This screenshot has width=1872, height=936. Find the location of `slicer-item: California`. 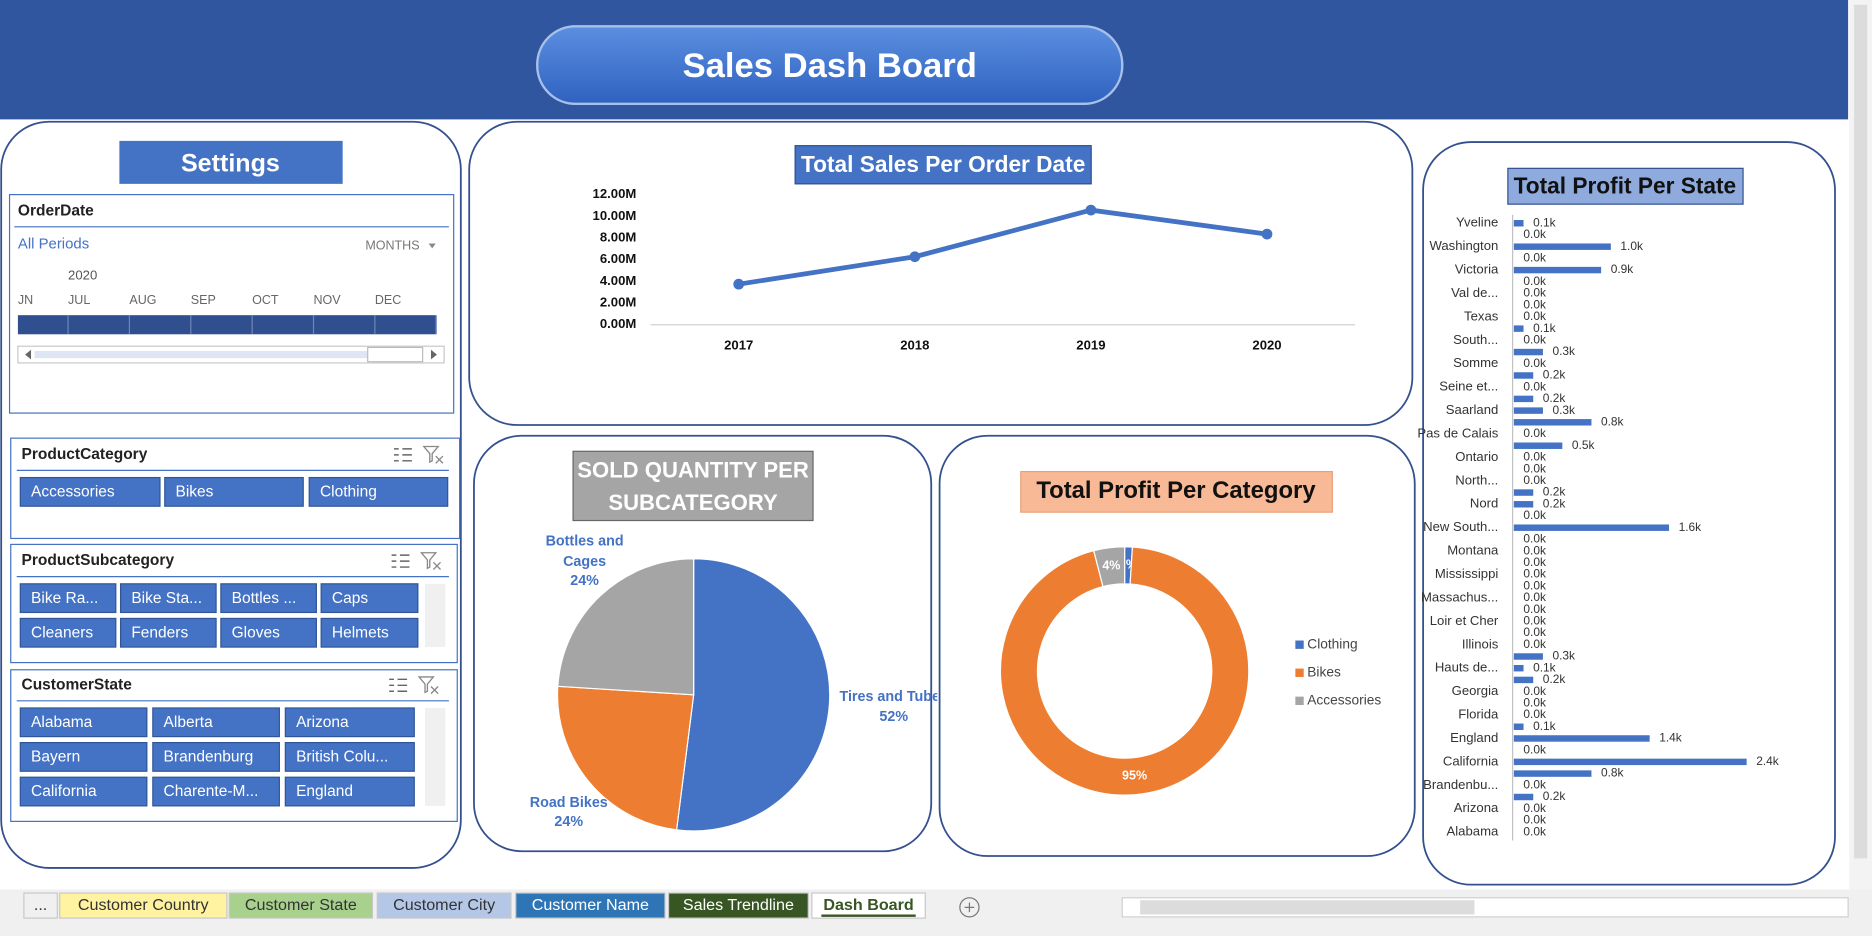

slicer-item: California is located at coordinates (64, 791).